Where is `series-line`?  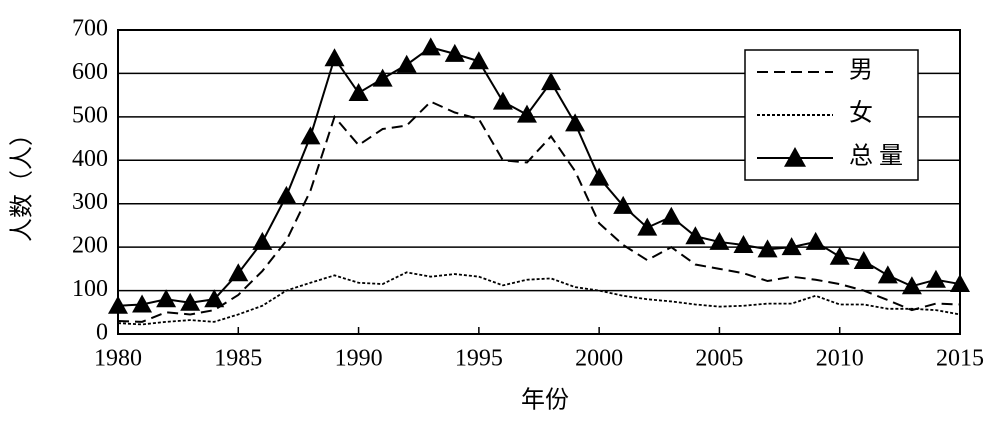
series-line is located at coordinates (539, 298).